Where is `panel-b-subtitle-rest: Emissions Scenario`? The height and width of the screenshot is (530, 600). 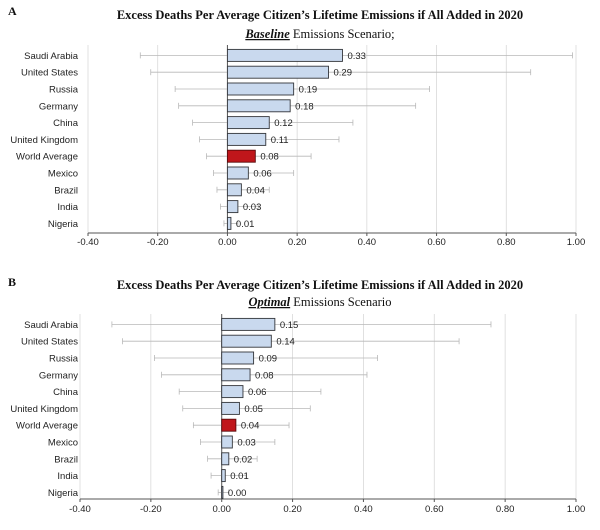 panel-b-subtitle-rest: Emissions Scenario is located at coordinates (340, 302).